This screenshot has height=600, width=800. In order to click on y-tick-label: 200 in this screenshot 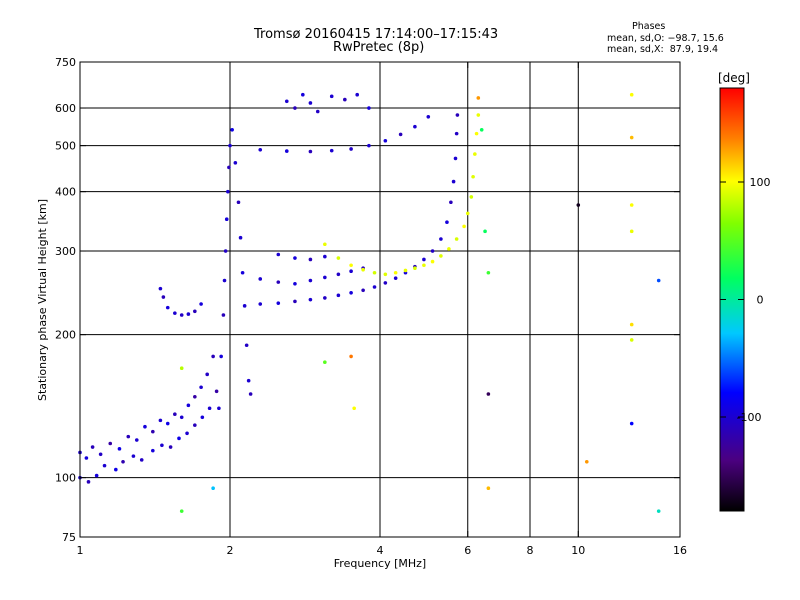, I will do `click(65, 335)`.